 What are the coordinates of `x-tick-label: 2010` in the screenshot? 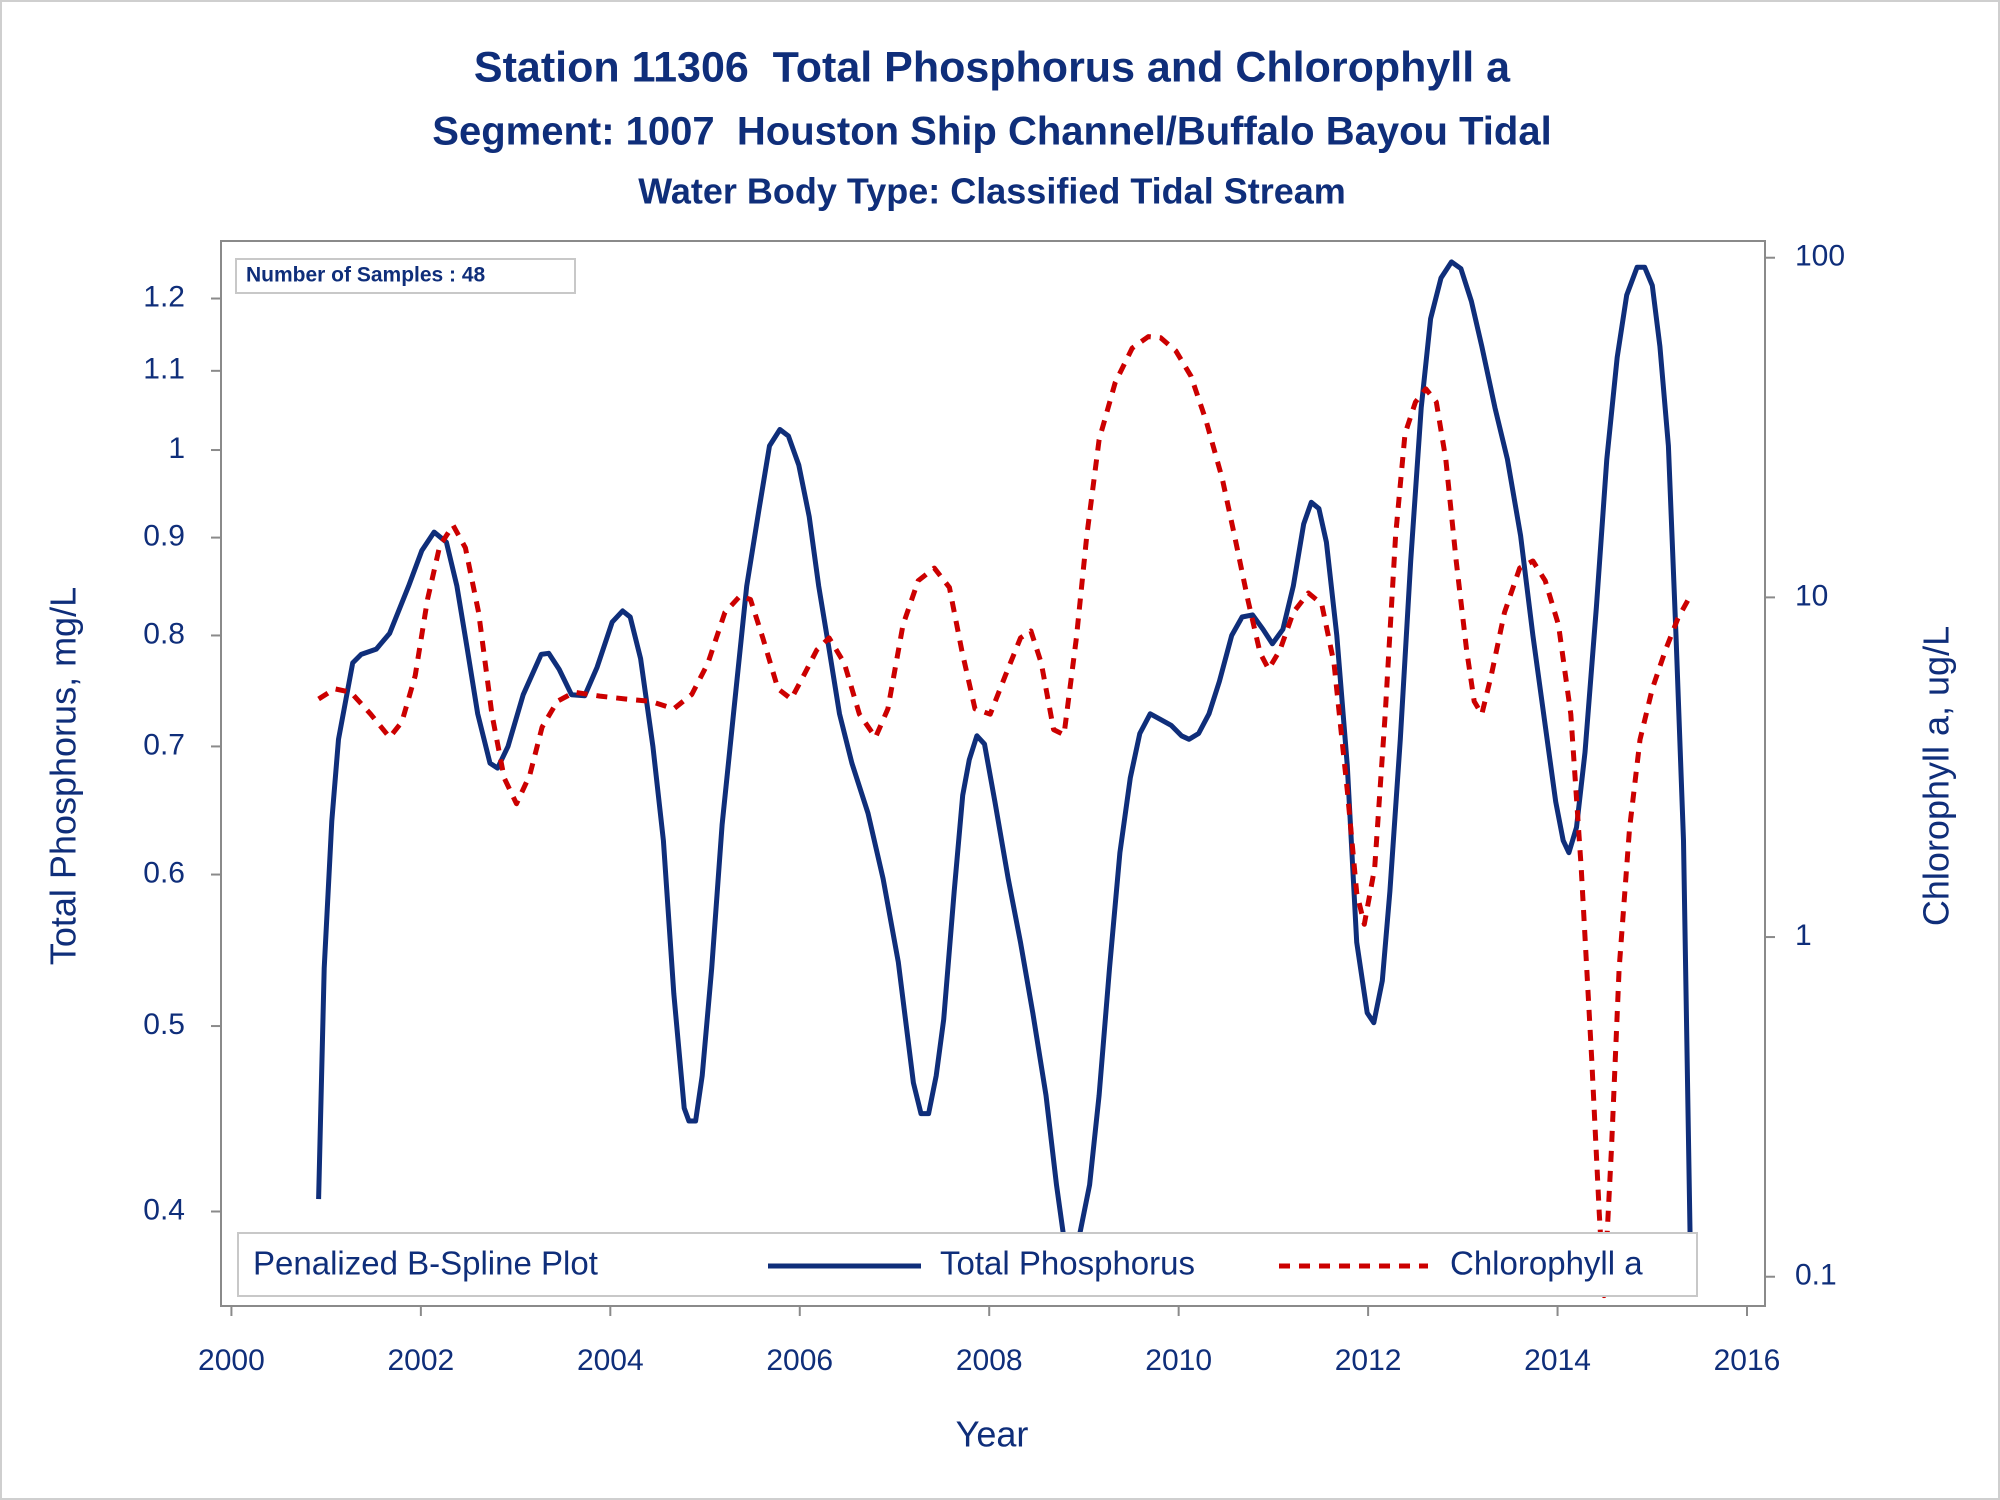 It's located at (1178, 1360).